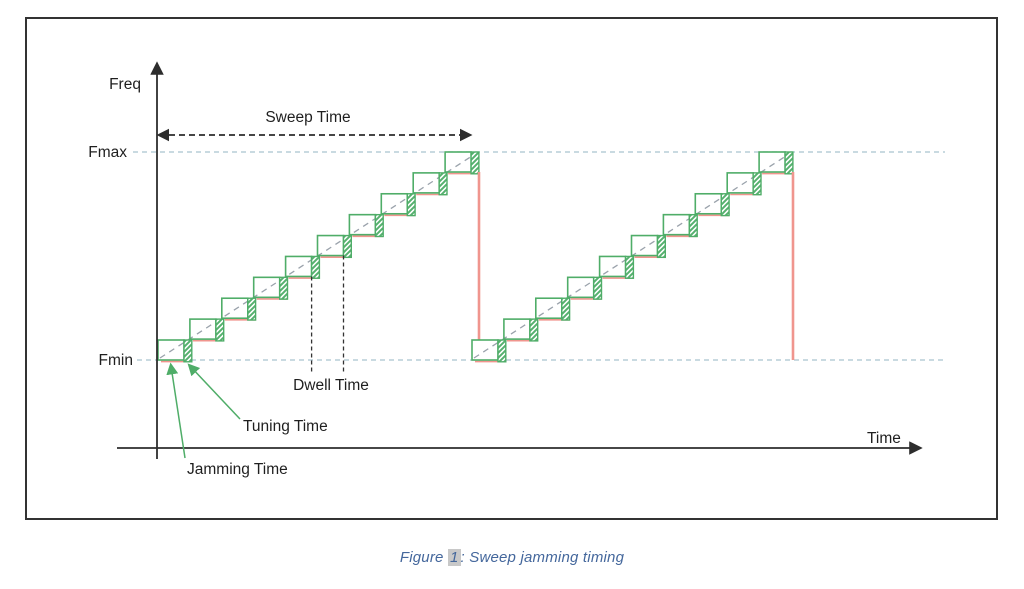 The height and width of the screenshot is (589, 1024). I want to click on jamming-time-label: Jamming Time, so click(237, 469).